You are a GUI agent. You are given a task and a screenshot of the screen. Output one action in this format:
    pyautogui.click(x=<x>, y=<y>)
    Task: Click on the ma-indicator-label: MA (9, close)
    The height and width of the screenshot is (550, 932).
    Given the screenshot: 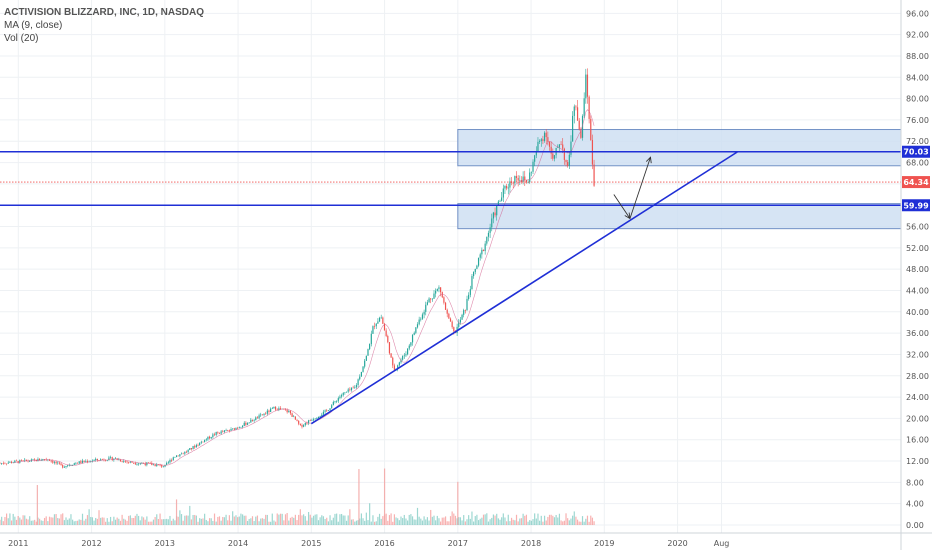 What is the action you would take?
    pyautogui.click(x=33, y=25)
    